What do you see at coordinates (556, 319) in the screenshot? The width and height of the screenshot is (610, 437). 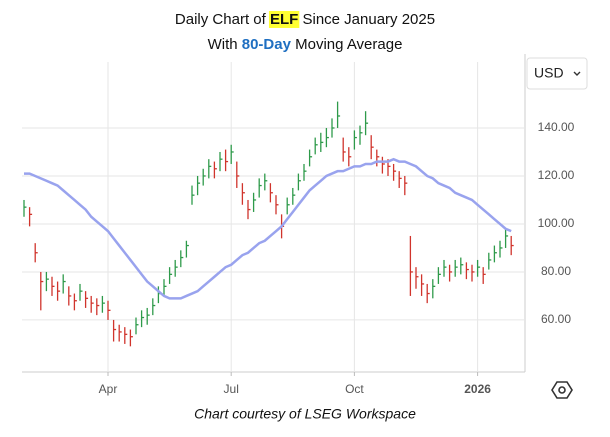 I see `y-tick-label: 60.00` at bounding box center [556, 319].